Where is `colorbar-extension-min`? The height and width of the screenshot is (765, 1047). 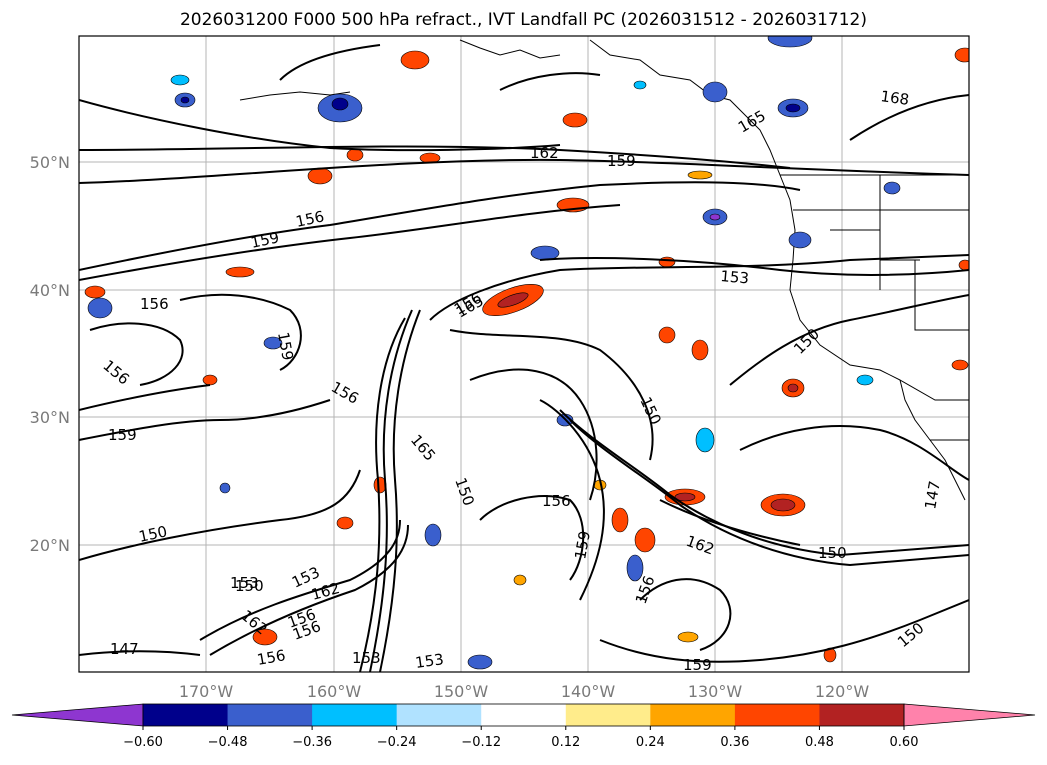 colorbar-extension-min is located at coordinates (77, 715).